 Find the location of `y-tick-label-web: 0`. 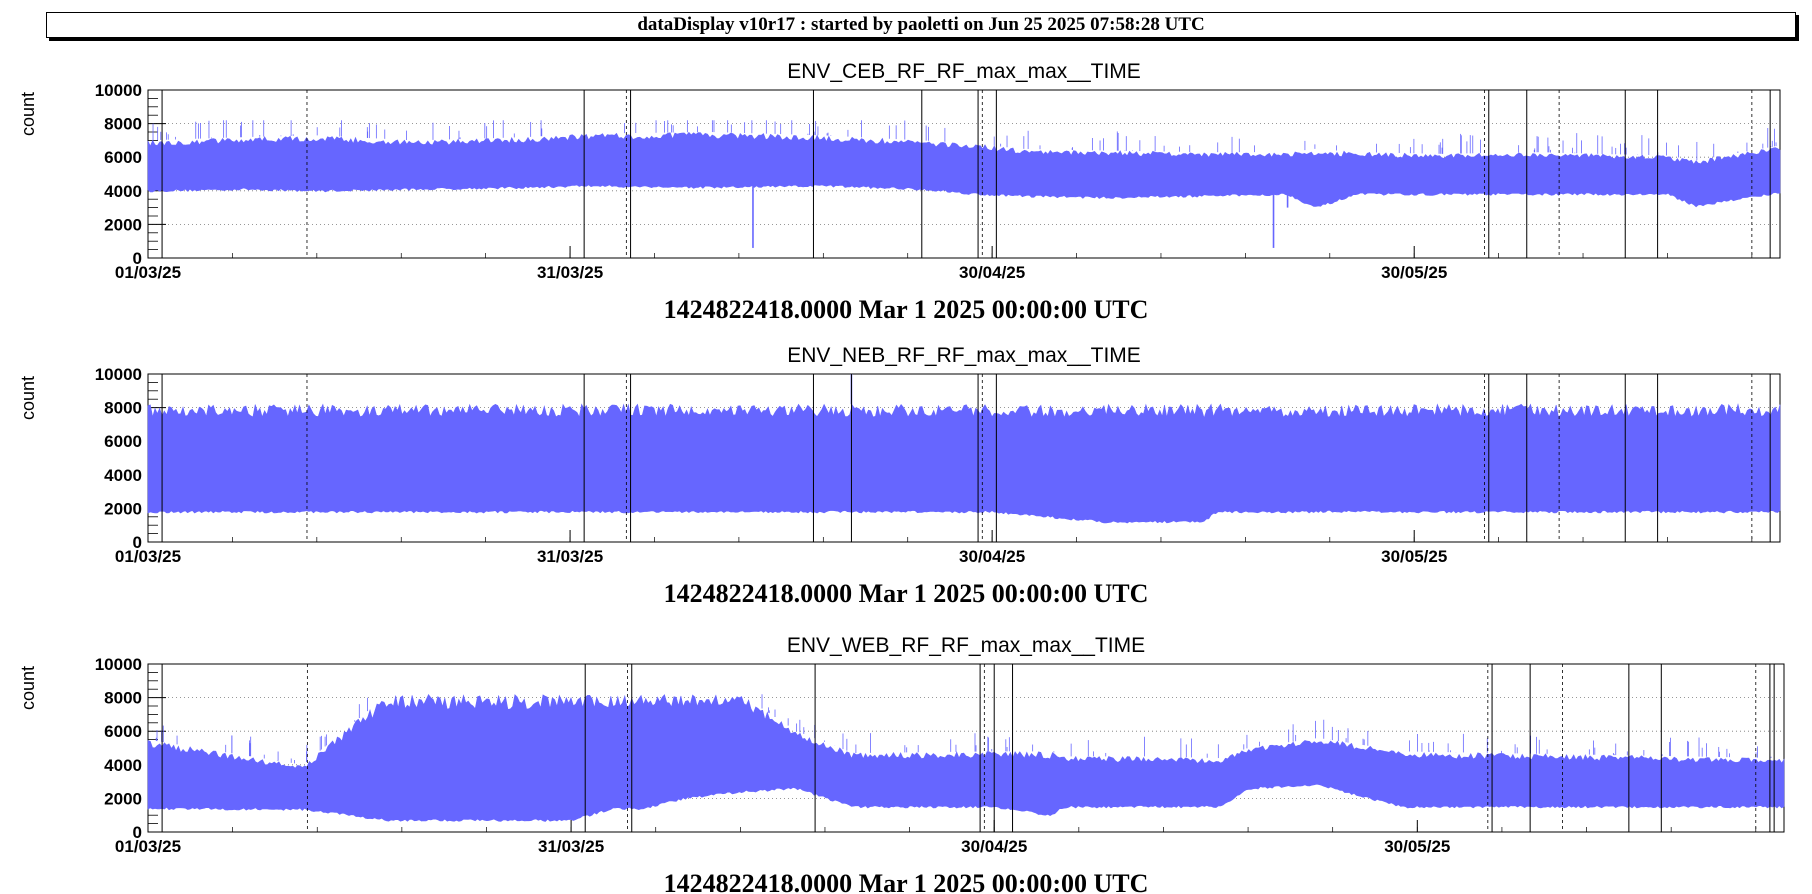

y-tick-label-web: 0 is located at coordinates (137, 832).